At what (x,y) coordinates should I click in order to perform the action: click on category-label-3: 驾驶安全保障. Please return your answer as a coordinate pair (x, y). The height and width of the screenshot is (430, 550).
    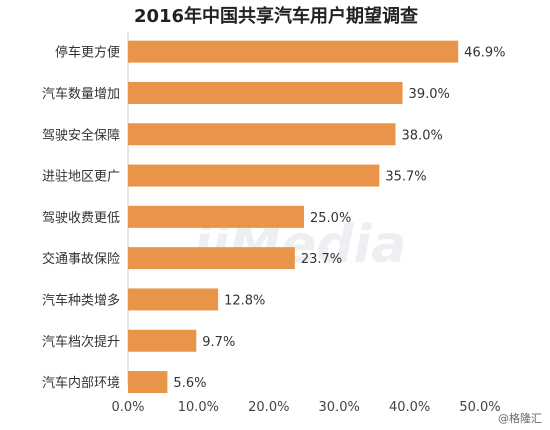
    Looking at the image, I should click on (81, 135).